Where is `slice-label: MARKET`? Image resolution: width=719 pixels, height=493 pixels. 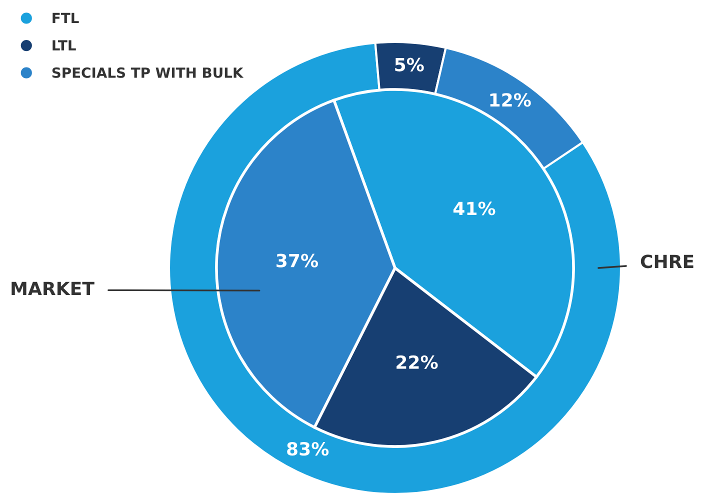
slice-label: MARKET is located at coordinates (53, 288).